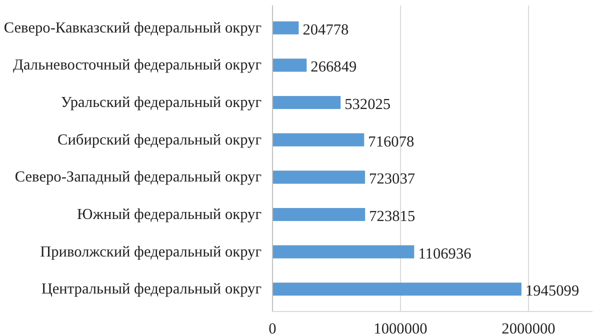 Image resolution: width=612 pixels, height=336 pixels. What do you see at coordinates (392, 216) in the screenshot?
I see `data-label: 723815` at bounding box center [392, 216].